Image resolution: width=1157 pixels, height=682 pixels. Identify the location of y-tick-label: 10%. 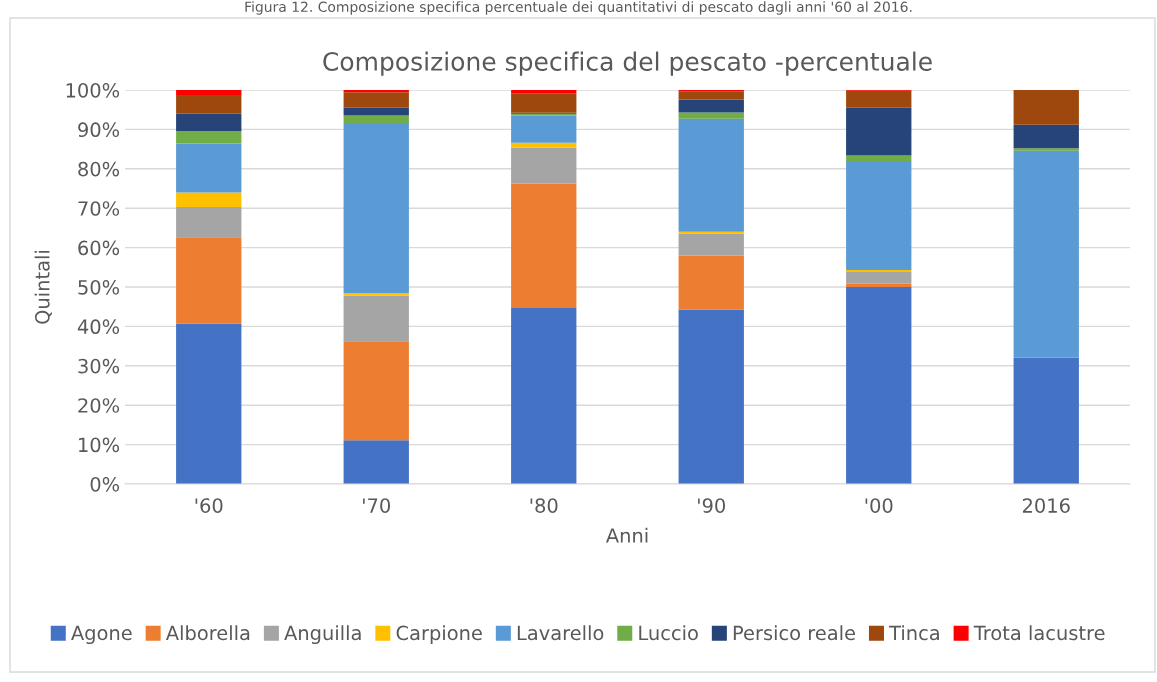
(99, 445).